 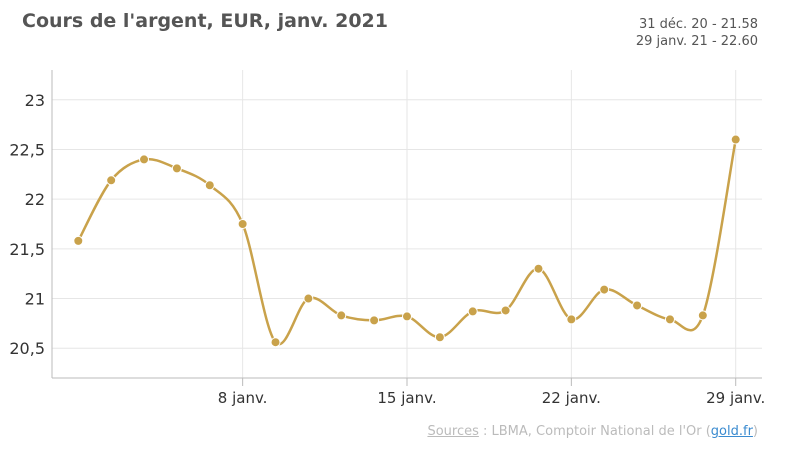 What do you see at coordinates (697, 33) in the screenshot?
I see `price-info: 31 déc. 20 - 21.58 29 janv. 21 - 22.60` at bounding box center [697, 33].